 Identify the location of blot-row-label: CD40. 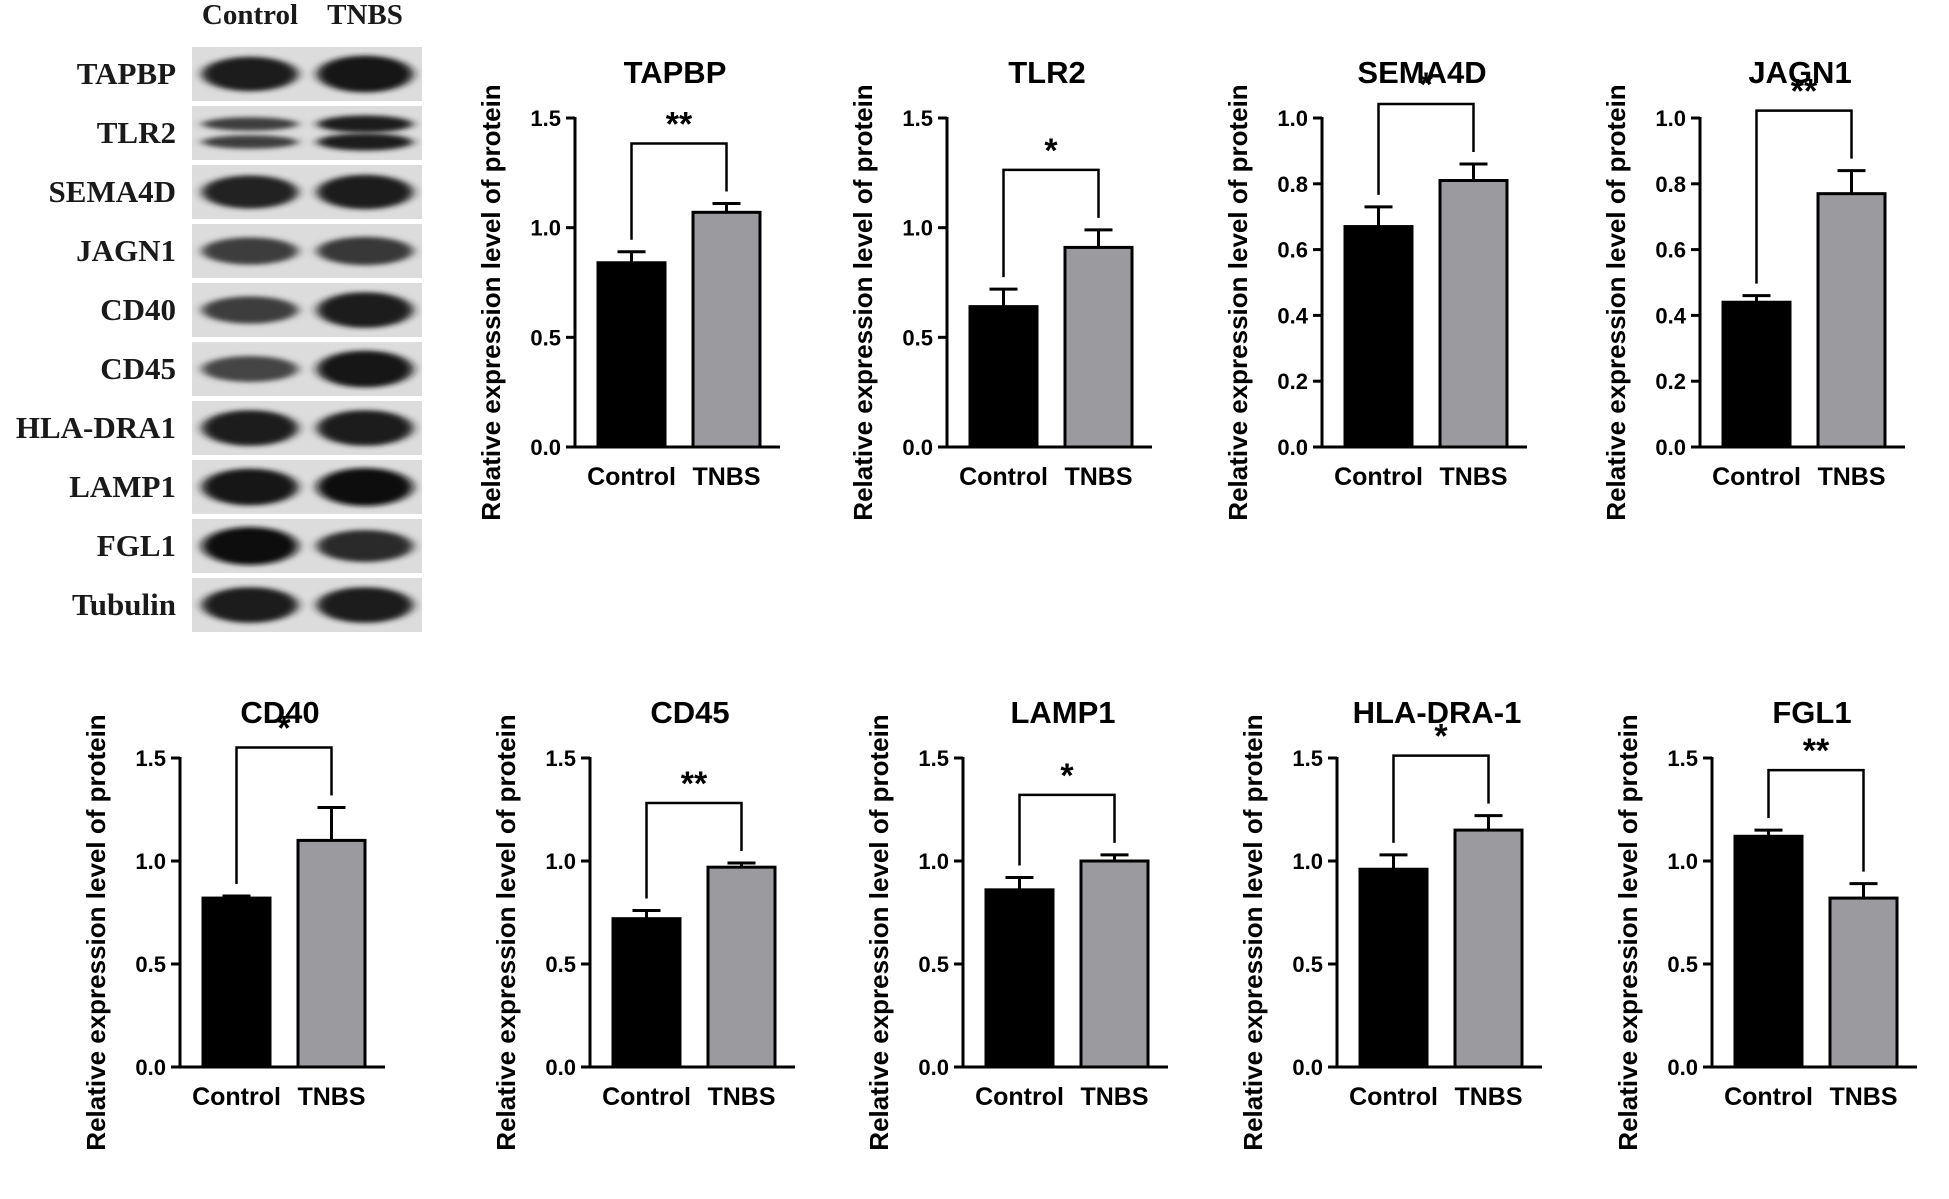
(138, 309).